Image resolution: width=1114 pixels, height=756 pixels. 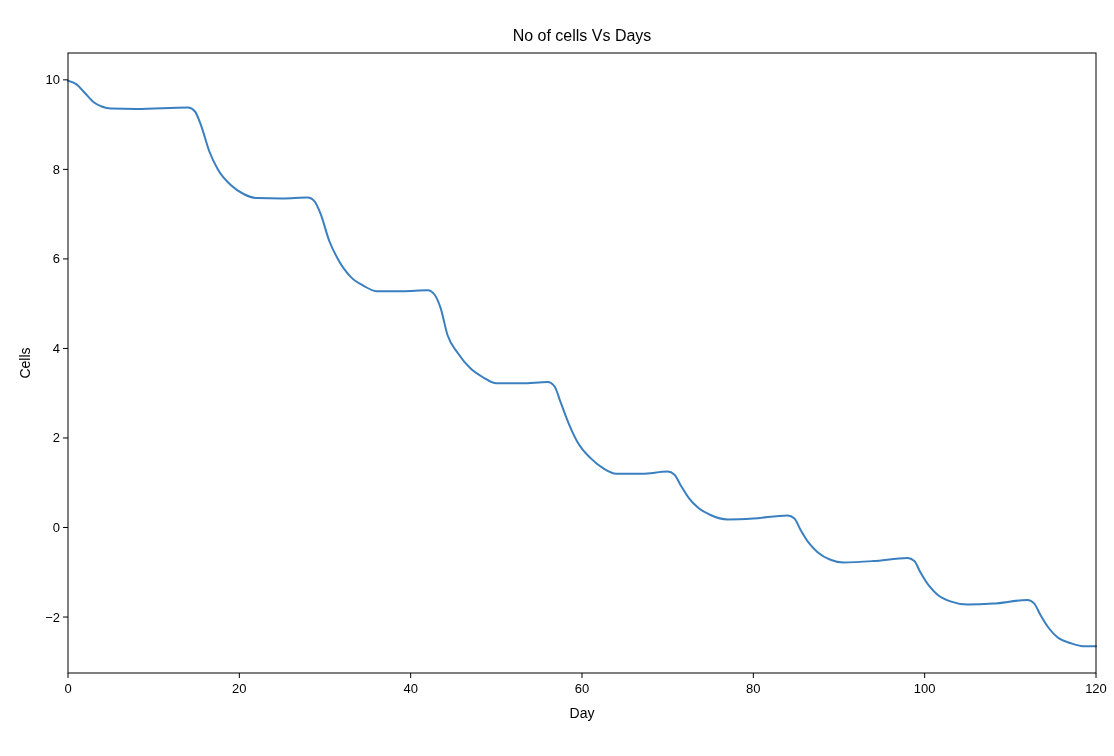 What do you see at coordinates (52, 617) in the screenshot?
I see `y-tick-label: −2` at bounding box center [52, 617].